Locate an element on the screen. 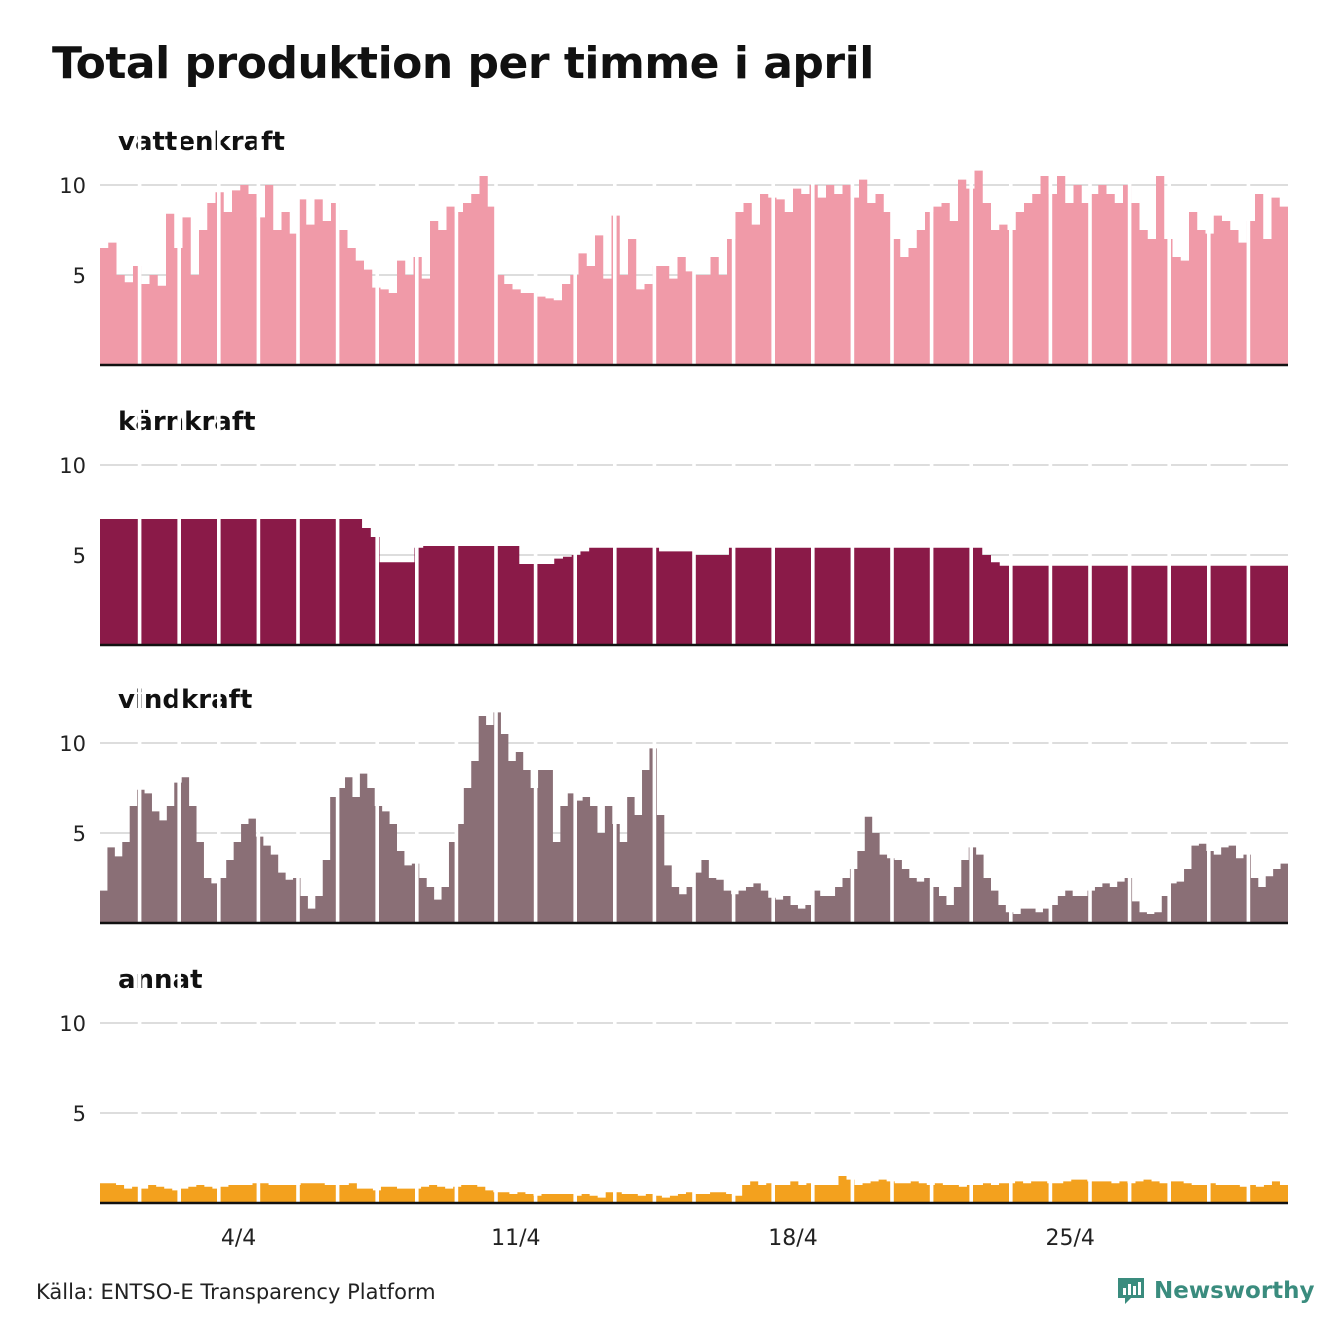 This screenshot has width=1340, height=1340. x-tick-label: 4/4 is located at coordinates (238, 1238).